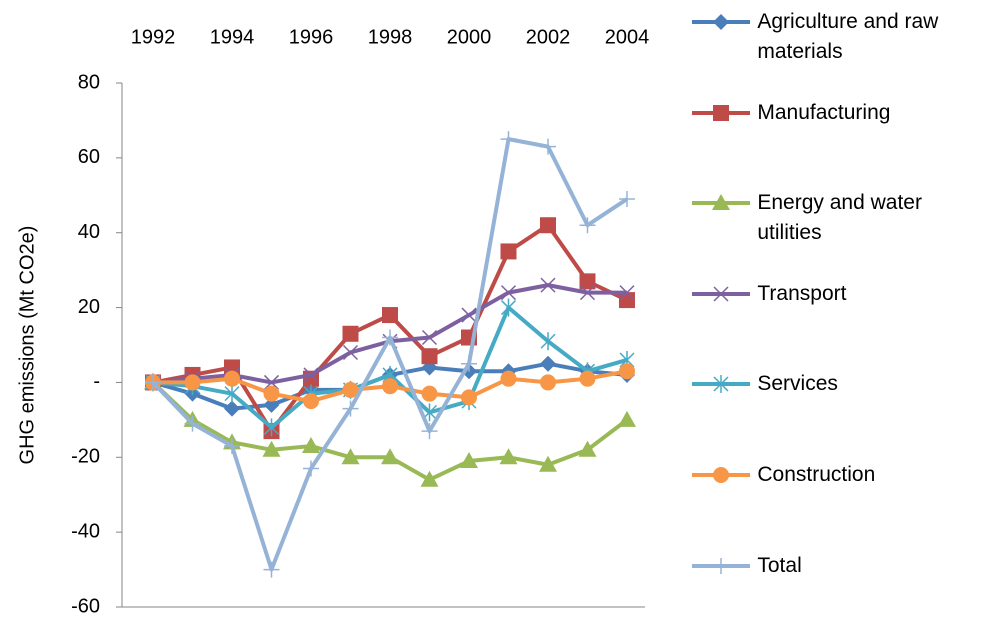 This screenshot has height=617, width=993. I want to click on x-tick-label: 2000, so click(469, 37).